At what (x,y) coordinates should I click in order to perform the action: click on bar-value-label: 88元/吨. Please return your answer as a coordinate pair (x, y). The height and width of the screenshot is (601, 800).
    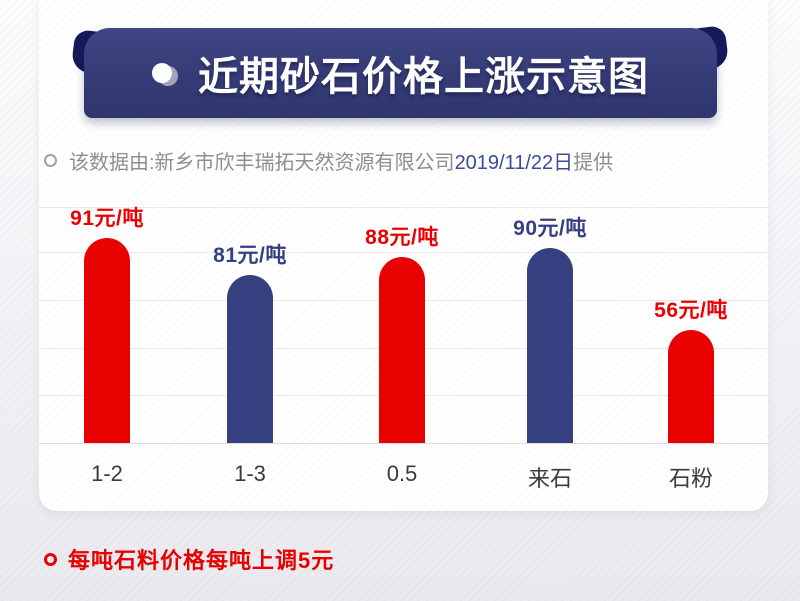
    Looking at the image, I should click on (402, 237).